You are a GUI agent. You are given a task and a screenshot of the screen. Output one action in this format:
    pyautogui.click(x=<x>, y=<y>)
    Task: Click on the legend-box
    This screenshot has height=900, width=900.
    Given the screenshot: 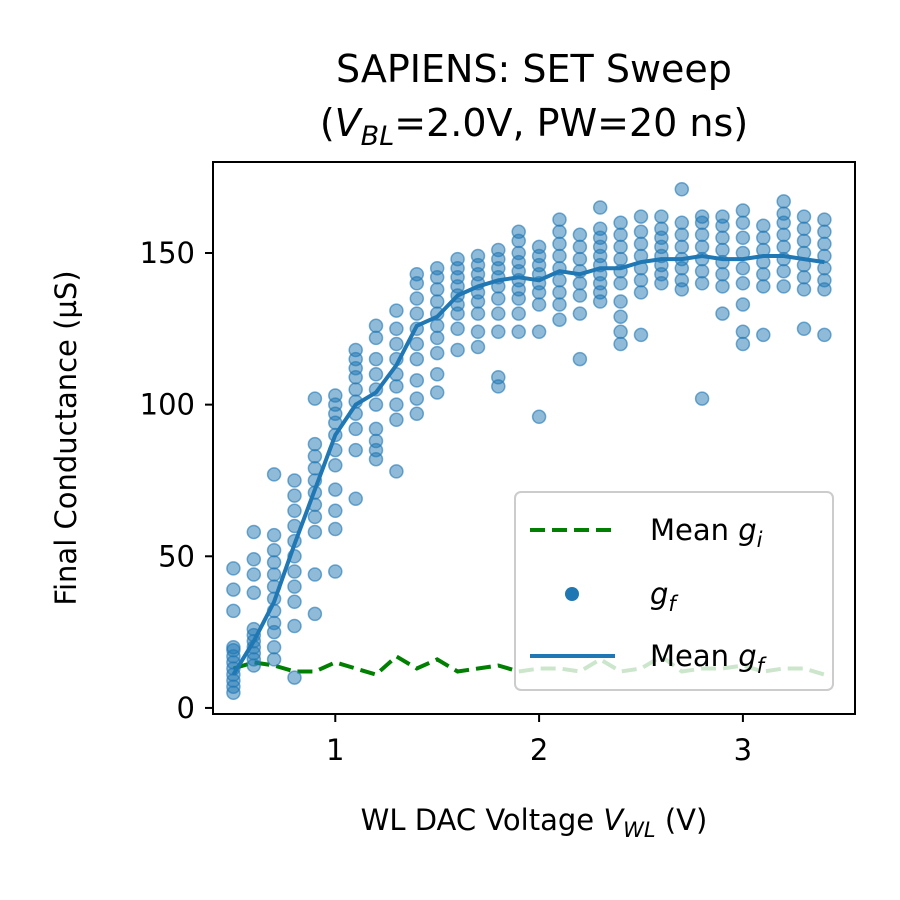 What is the action you would take?
    pyautogui.click(x=674, y=591)
    